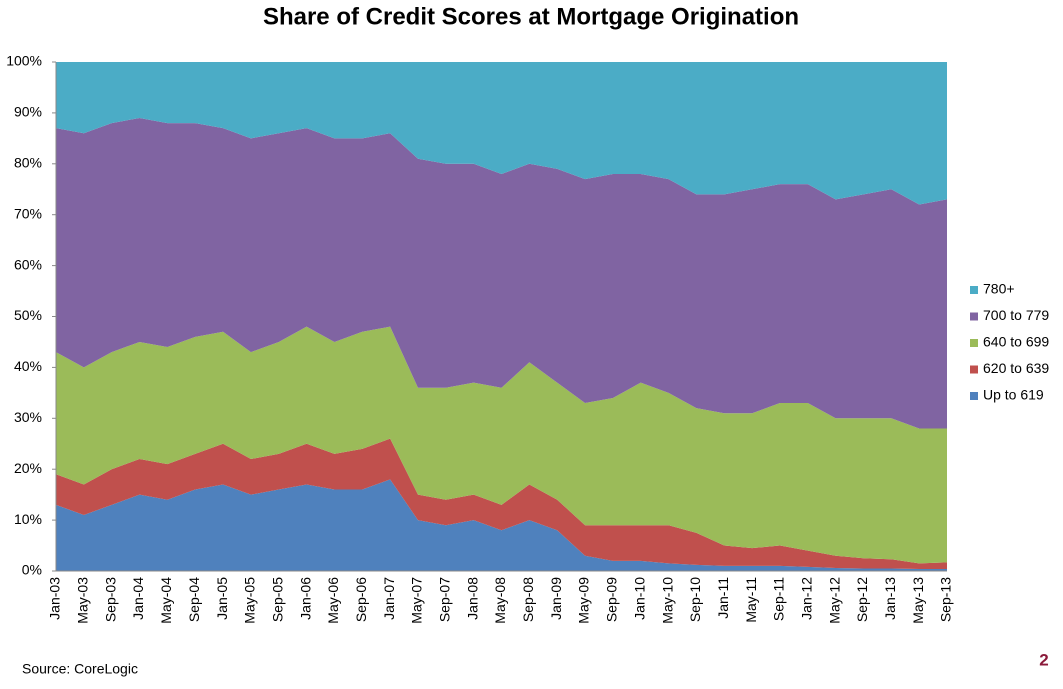 This screenshot has height=689, width=1063. I want to click on y-tick-label: 40%, so click(28, 366).